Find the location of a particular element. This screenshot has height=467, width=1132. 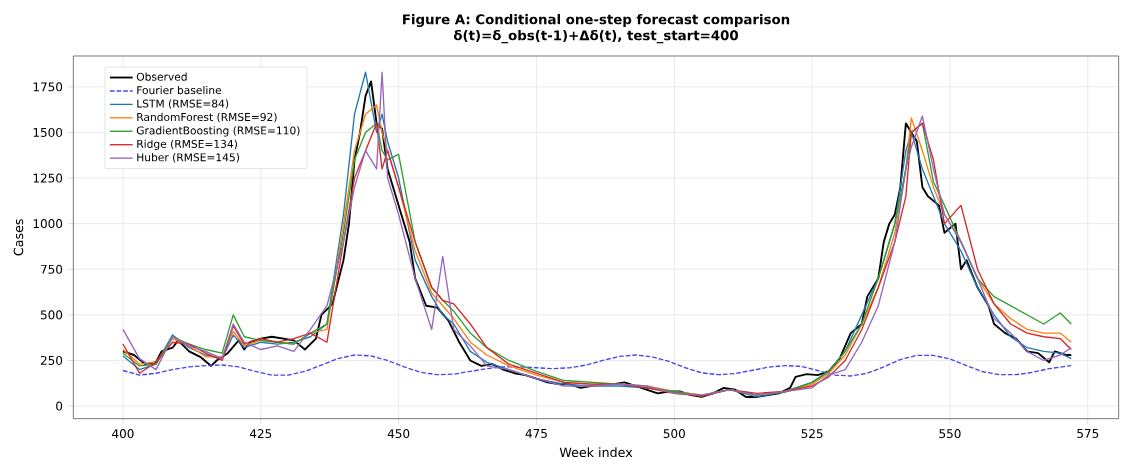

y-tick-label: 1500 is located at coordinates (48, 133).